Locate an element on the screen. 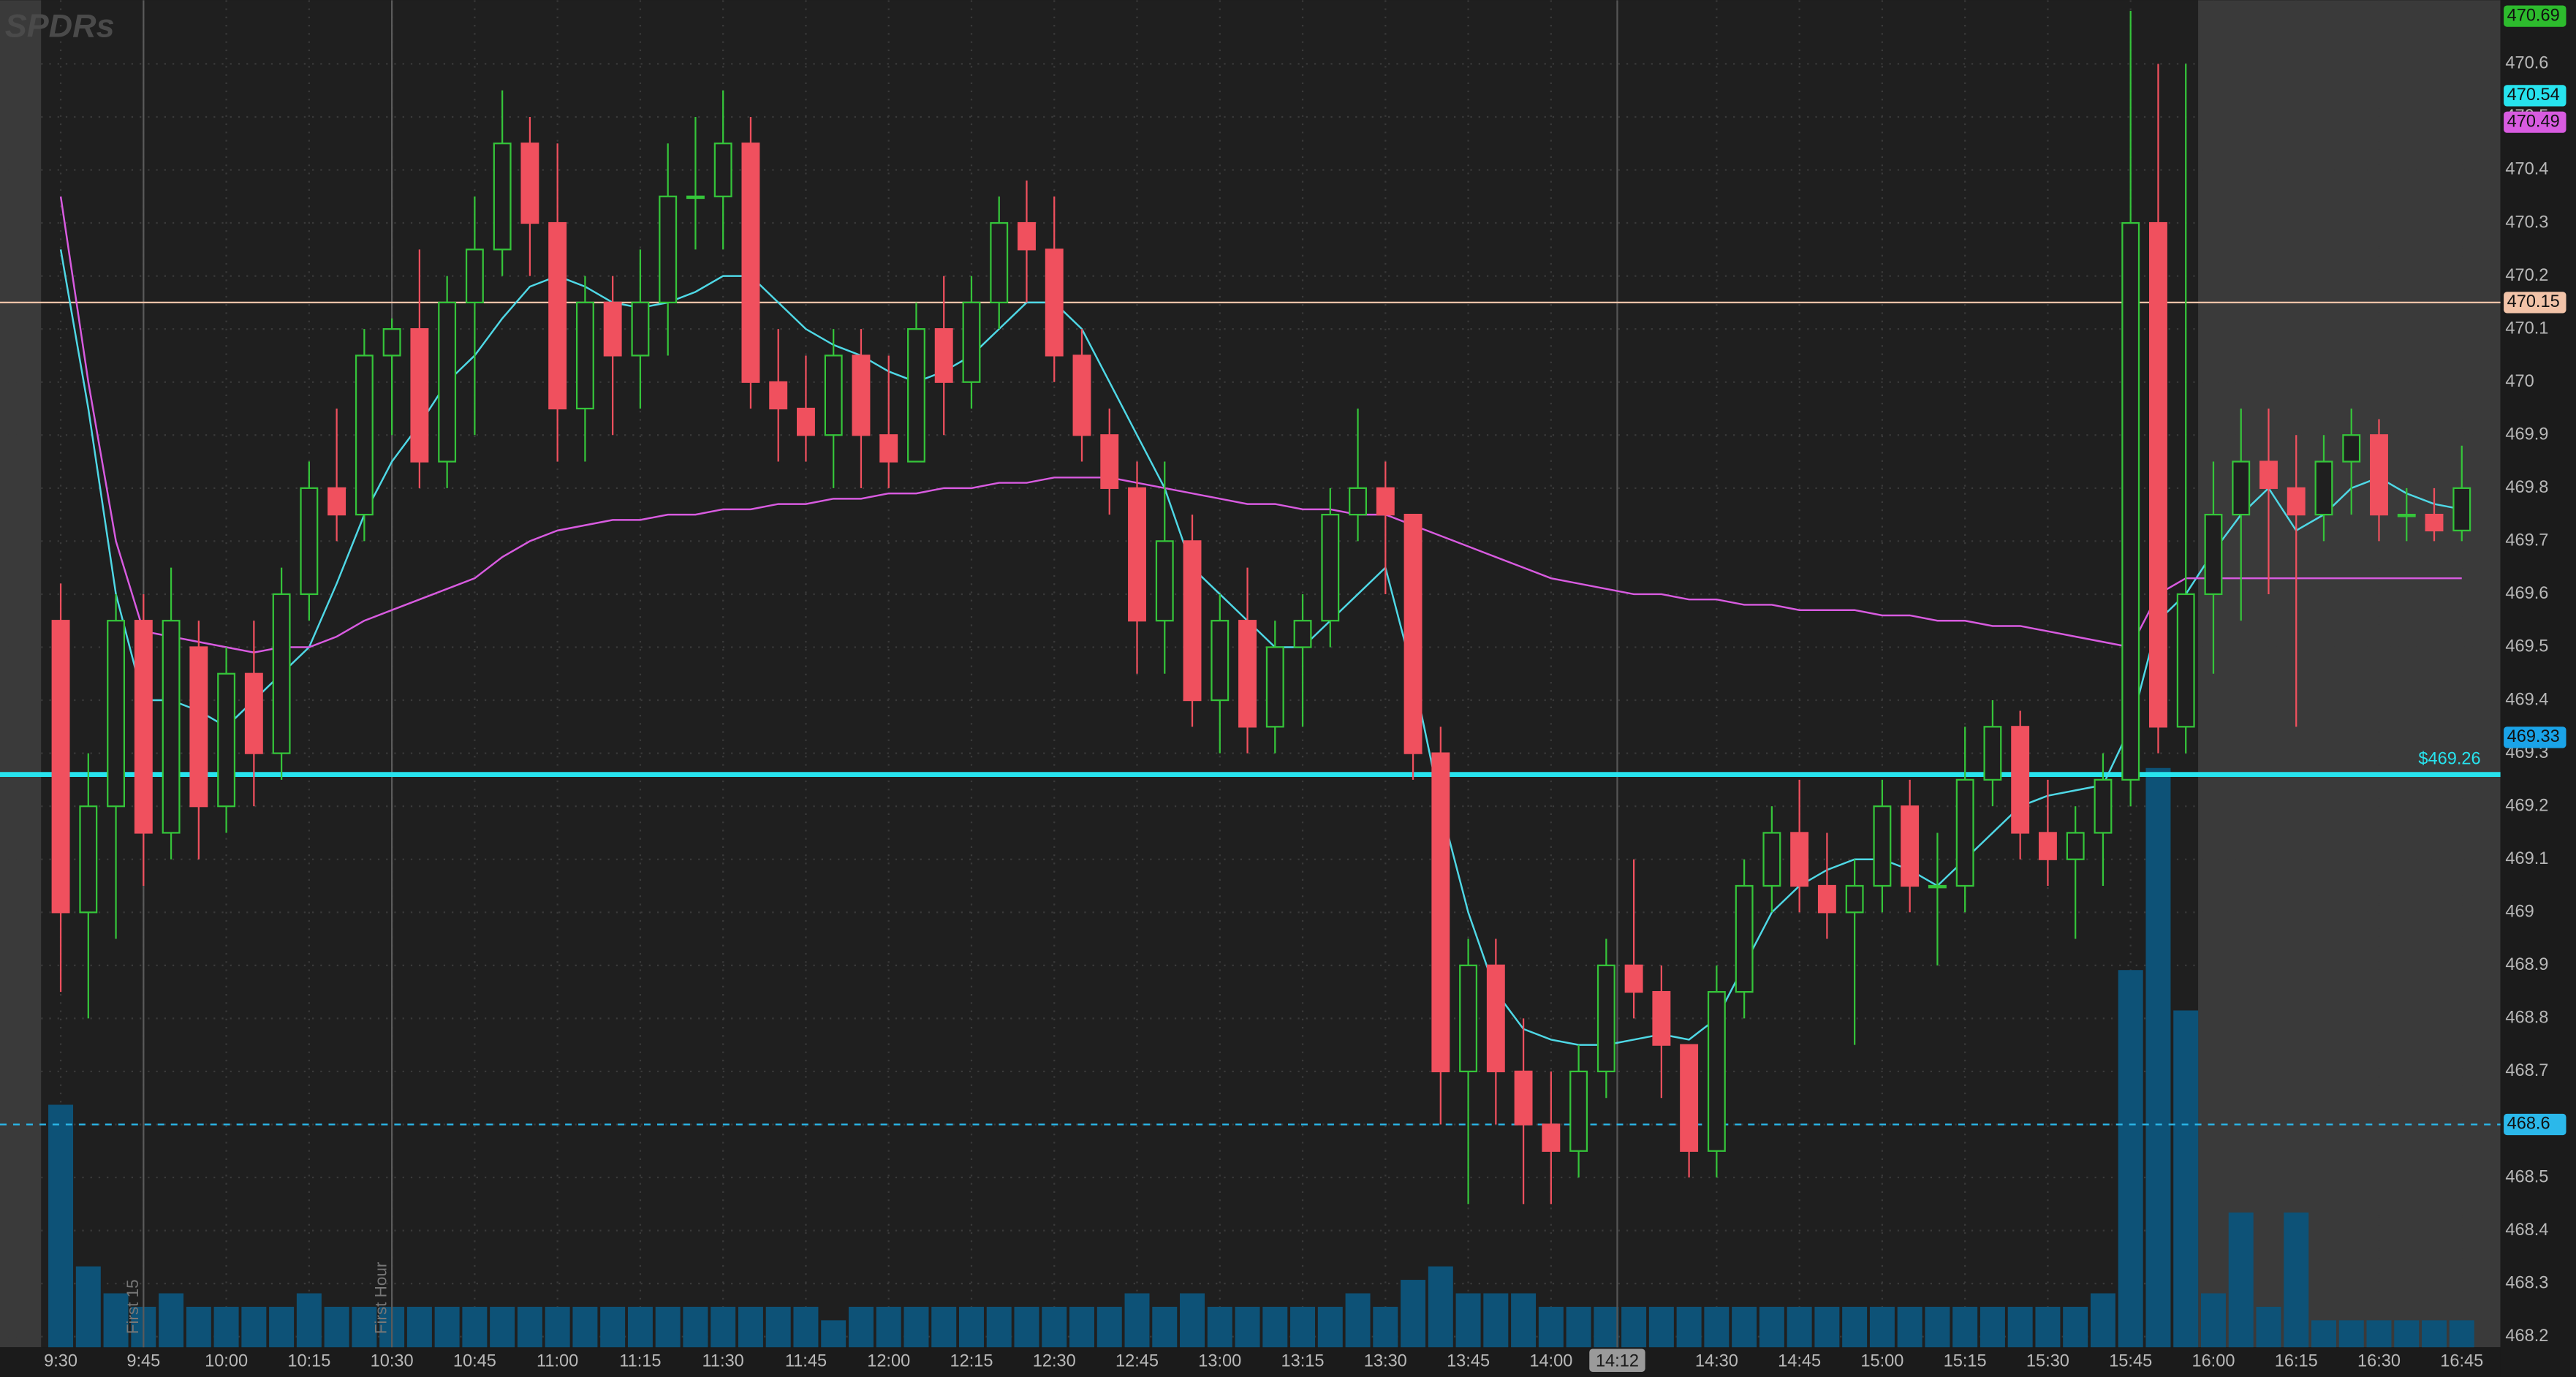  x-tick-label: 9:45 is located at coordinates (143, 1360).